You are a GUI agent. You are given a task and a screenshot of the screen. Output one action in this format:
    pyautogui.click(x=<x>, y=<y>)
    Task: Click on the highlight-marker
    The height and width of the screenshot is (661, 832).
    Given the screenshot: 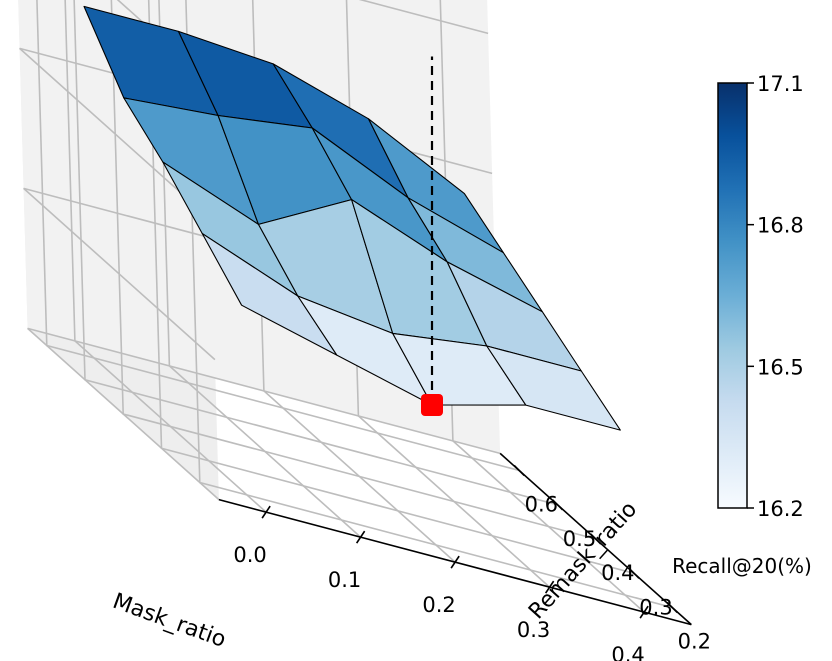 What is the action you would take?
    pyautogui.click(x=432, y=405)
    